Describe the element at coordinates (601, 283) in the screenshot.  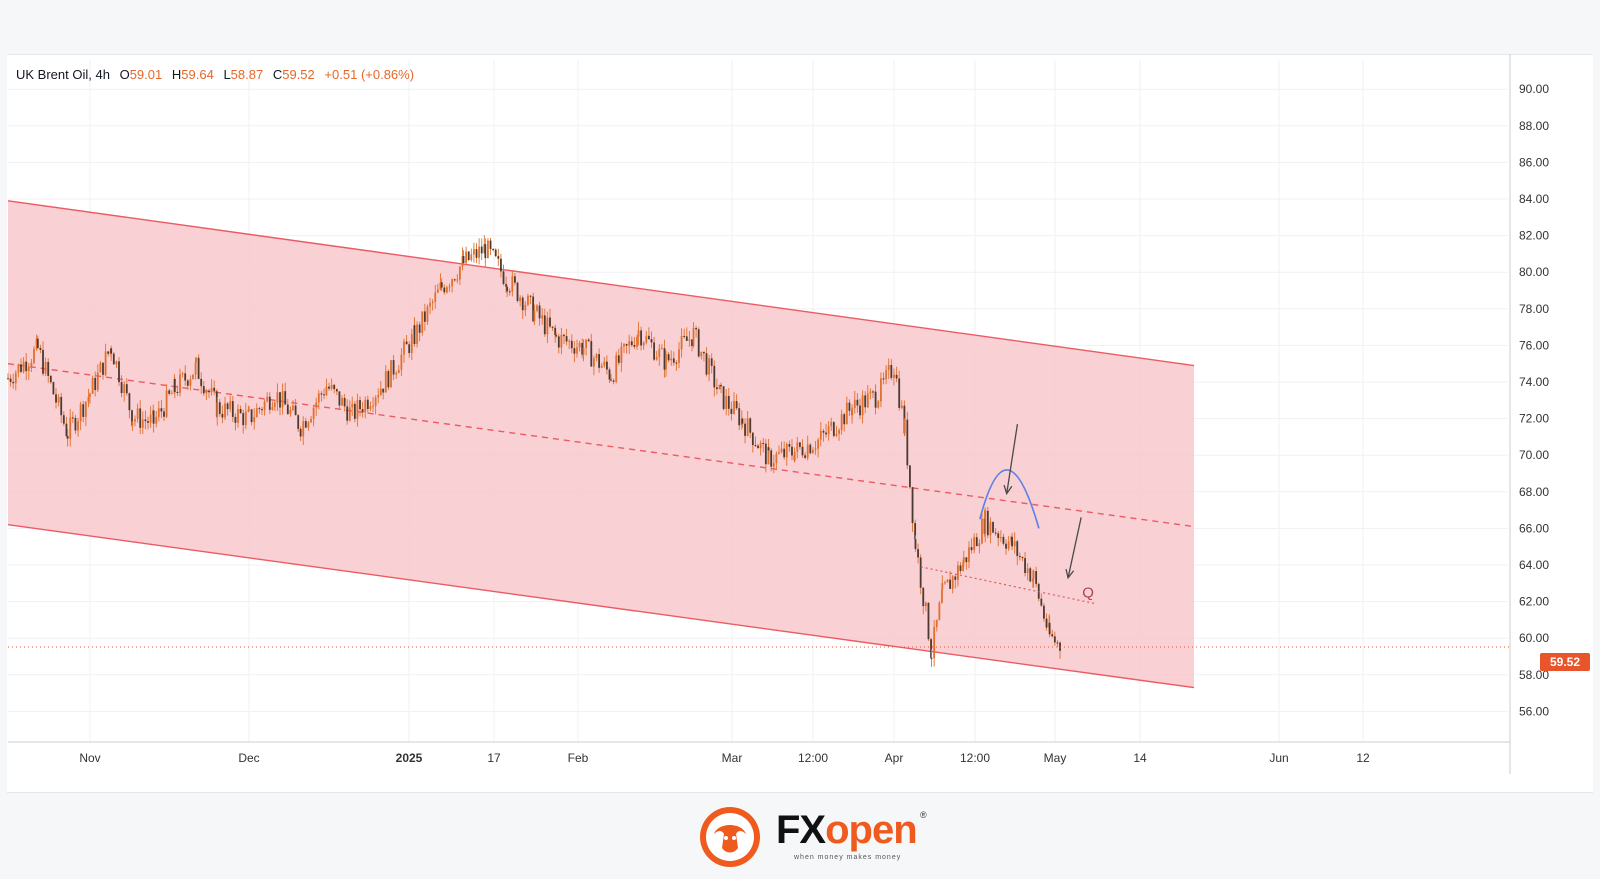
I see `channel-upper-line` at that location.